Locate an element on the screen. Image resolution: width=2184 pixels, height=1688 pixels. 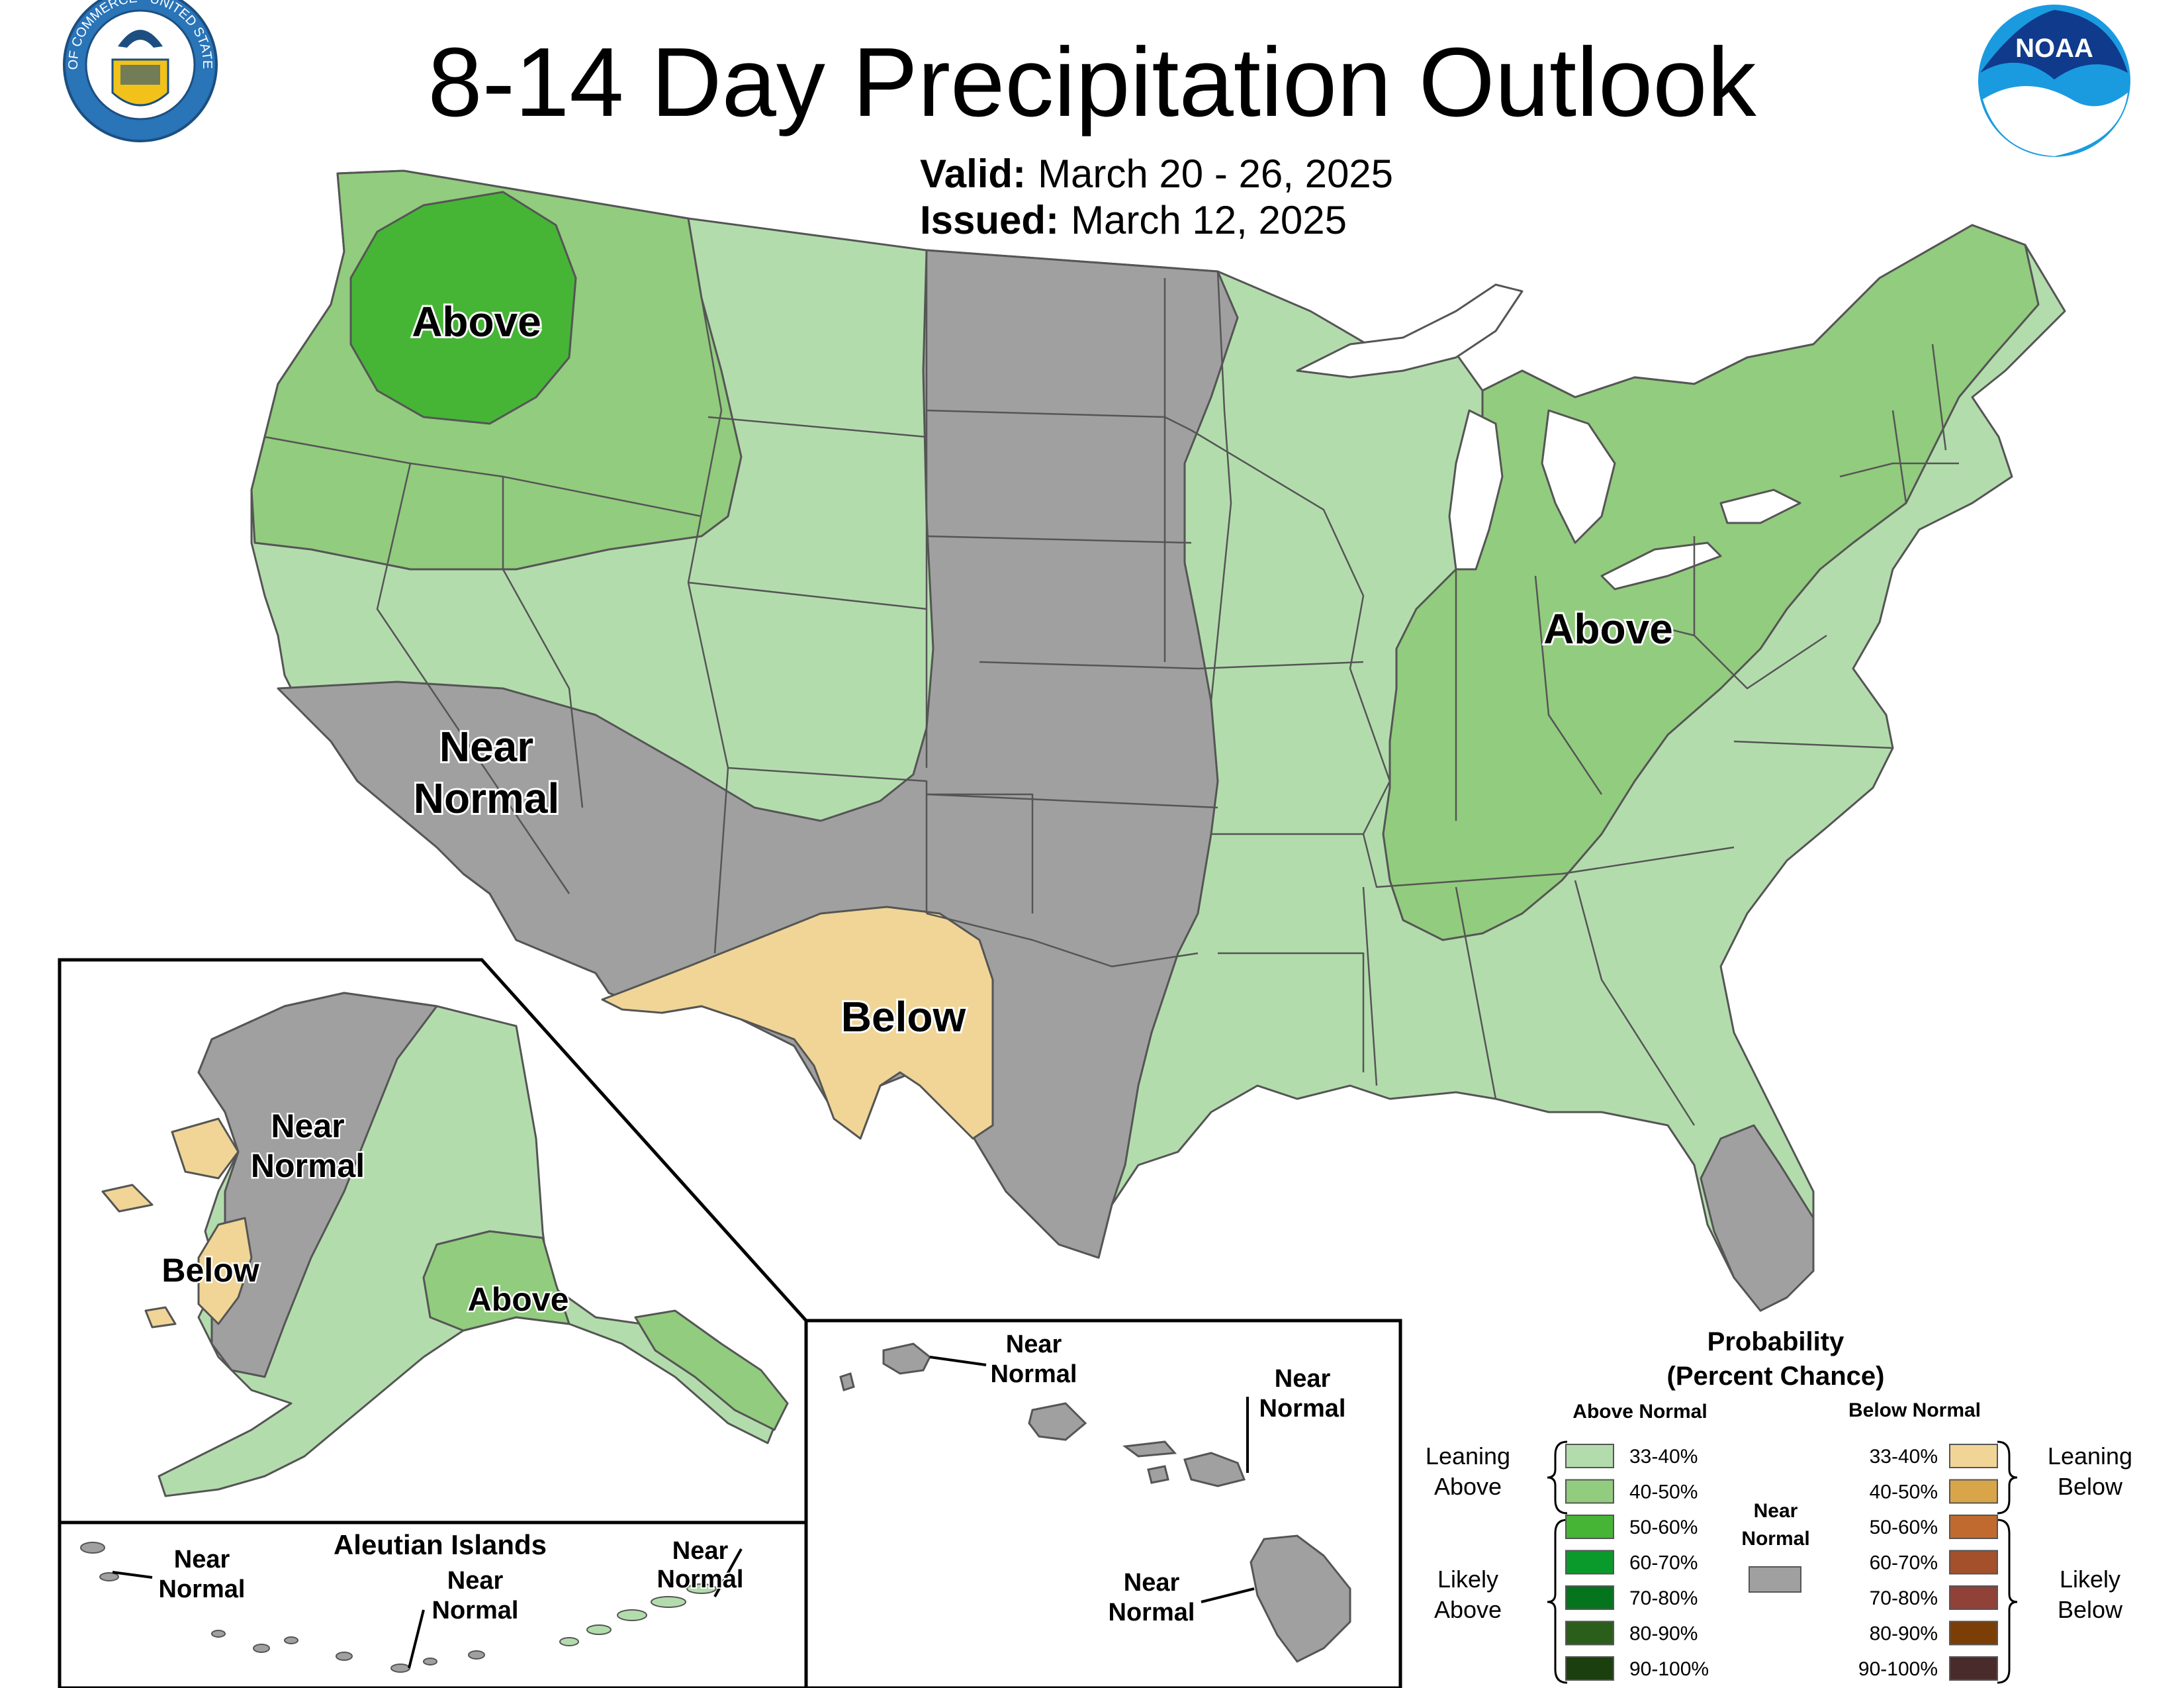
hawaii-label-big-island-line2: Normal is located at coordinates (1152, 1612).